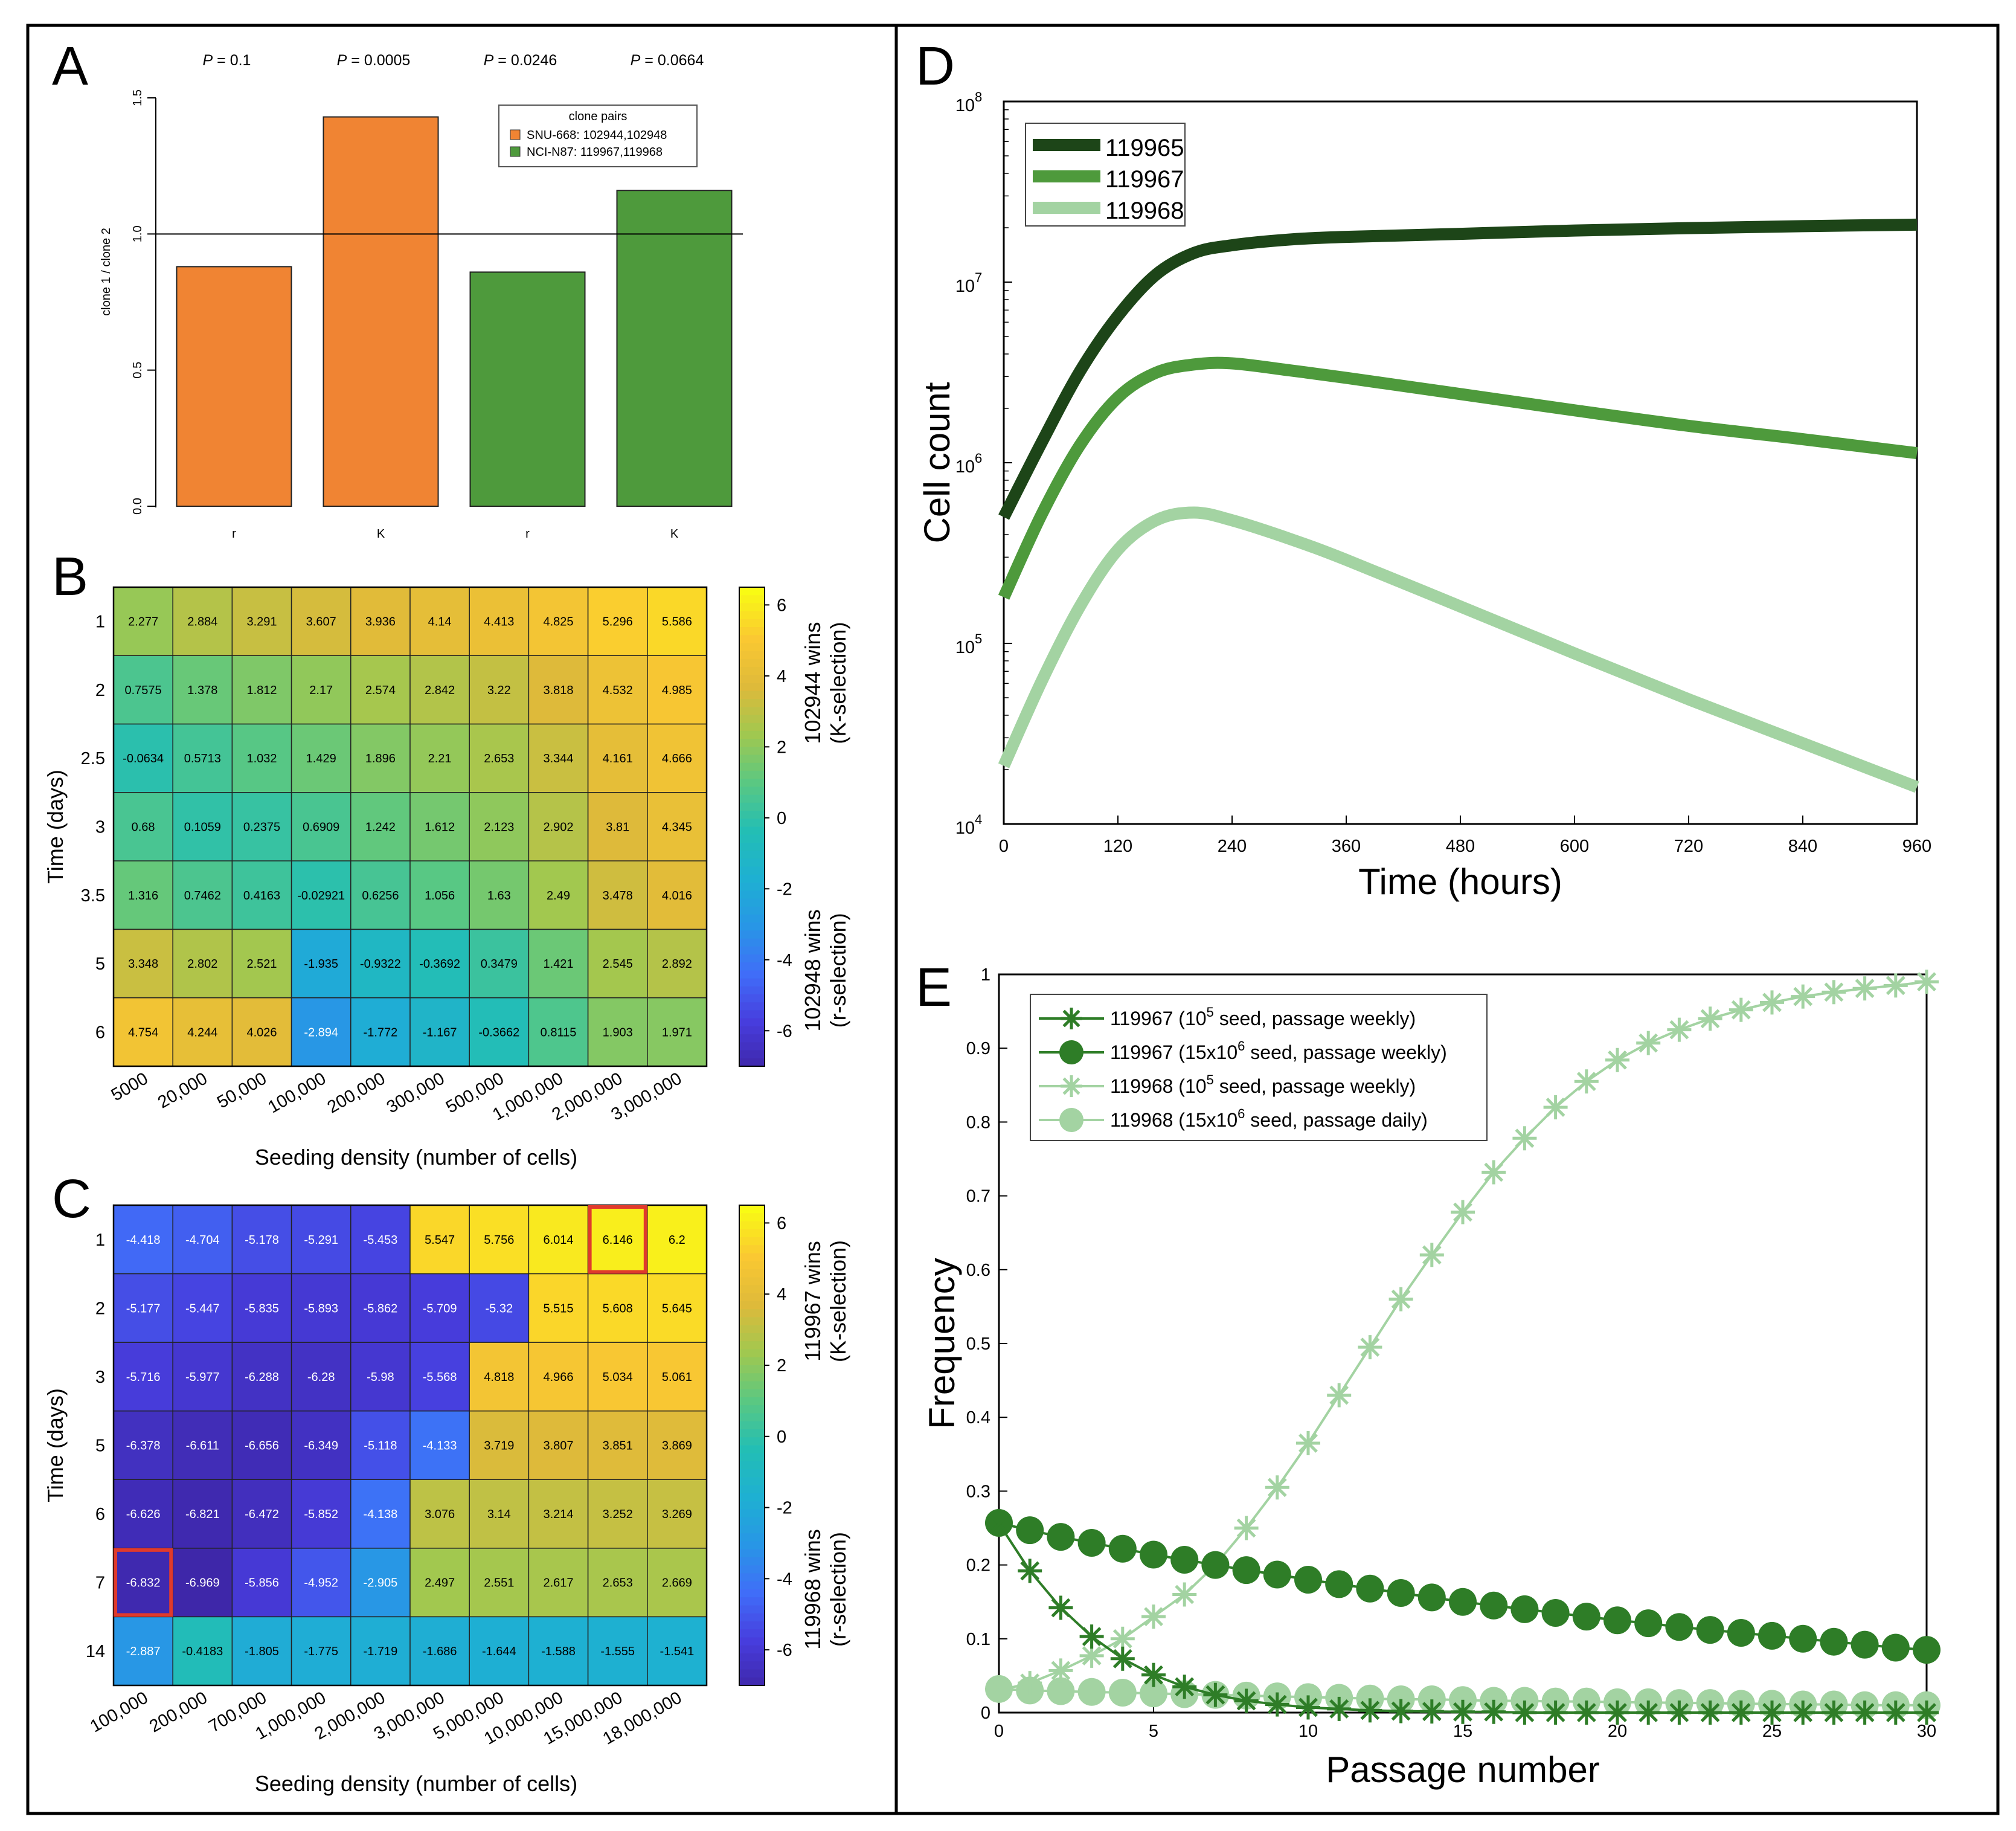 Image resolution: width=2016 pixels, height=1831 pixels. I want to click on c-col-label: 200,000, so click(178, 1712).